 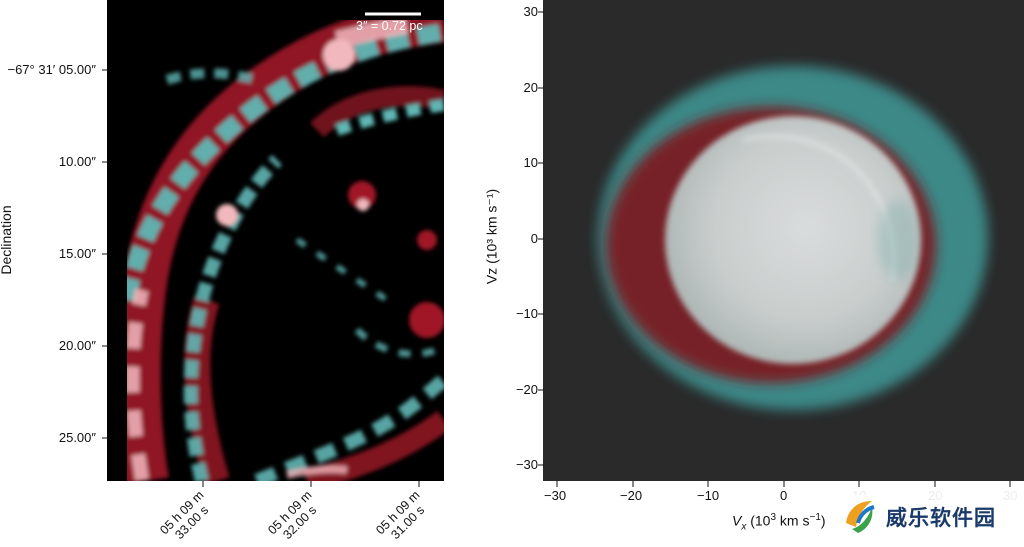 I want to click on dec-tick-label: −67° 31′ 05.00″, so click(x=51, y=69).